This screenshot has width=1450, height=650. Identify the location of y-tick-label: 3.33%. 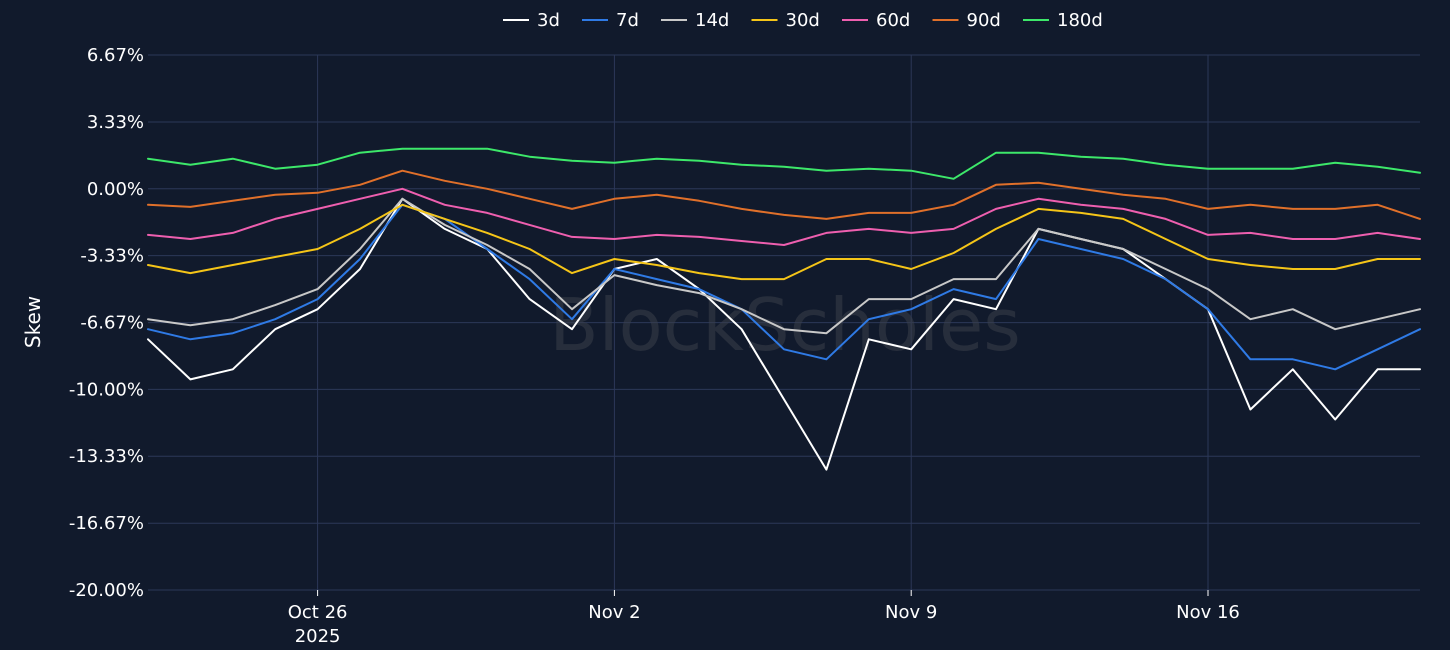
(115, 122).